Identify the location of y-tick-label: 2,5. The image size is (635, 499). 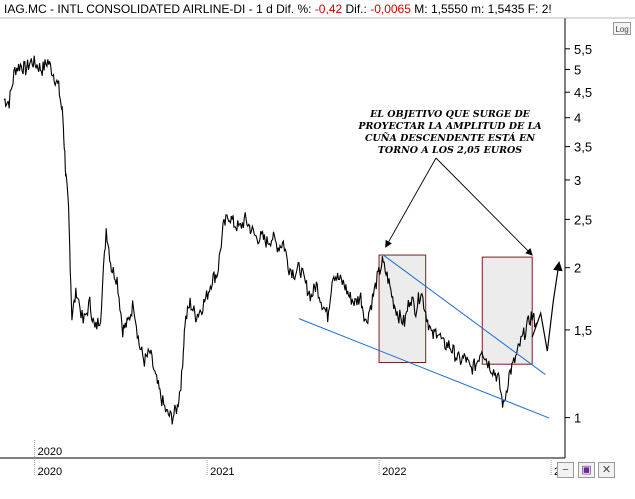
(583, 219).